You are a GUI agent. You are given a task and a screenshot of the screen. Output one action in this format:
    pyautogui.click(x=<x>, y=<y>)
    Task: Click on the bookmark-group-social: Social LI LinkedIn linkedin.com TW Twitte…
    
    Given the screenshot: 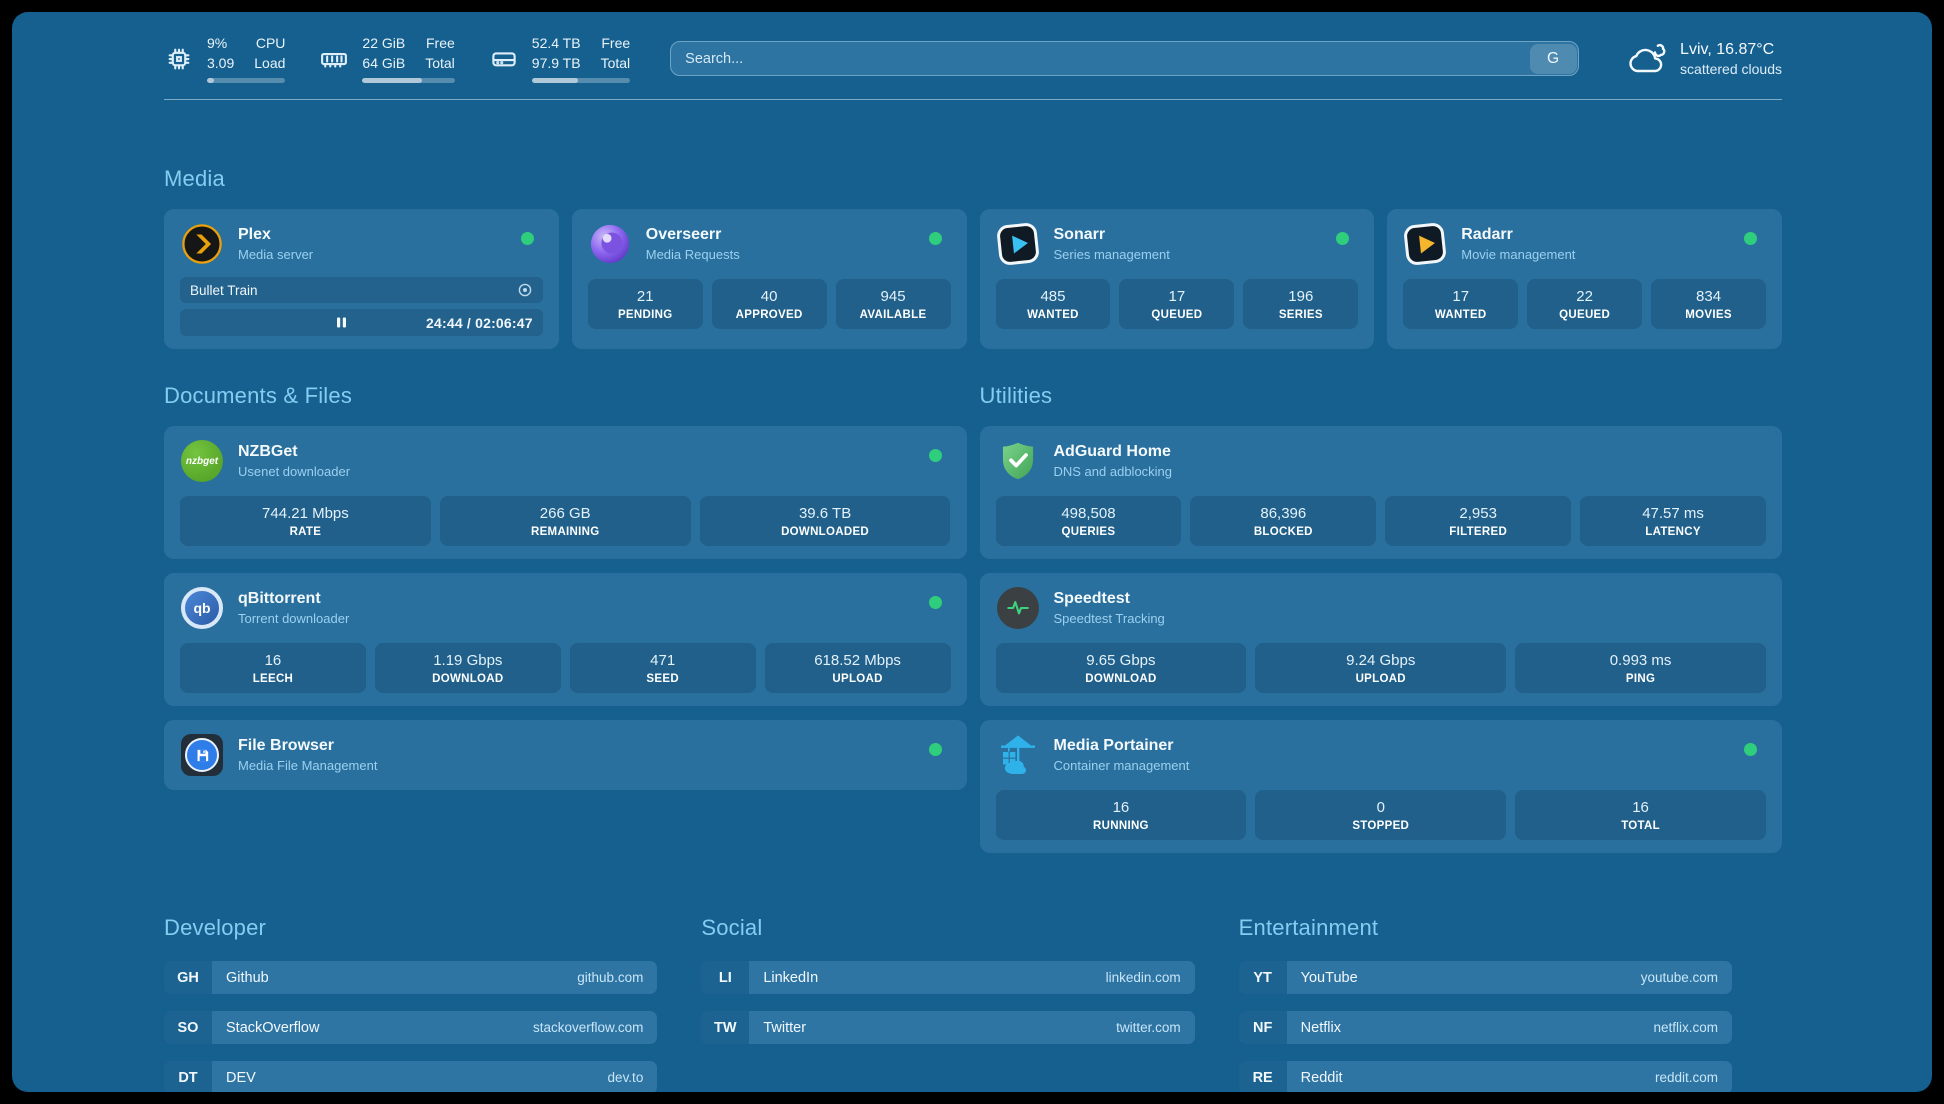 What is the action you would take?
    pyautogui.click(x=948, y=1003)
    